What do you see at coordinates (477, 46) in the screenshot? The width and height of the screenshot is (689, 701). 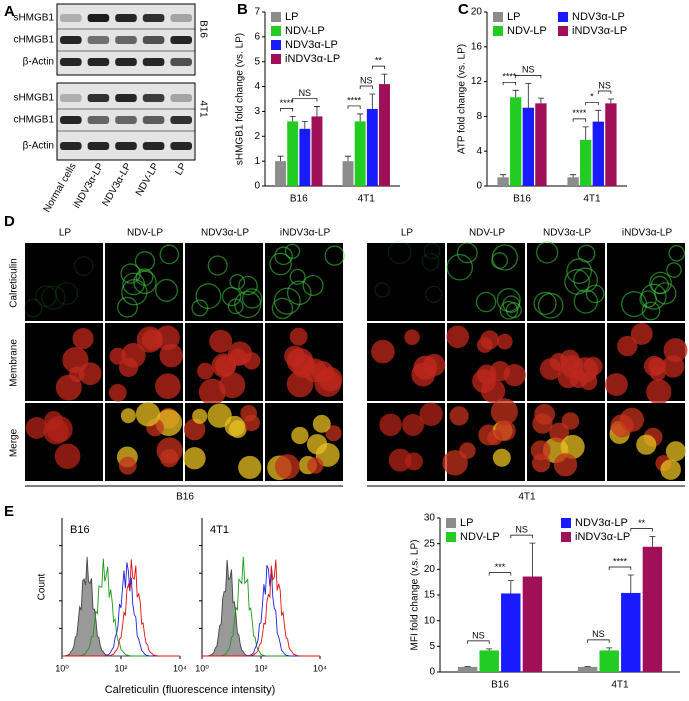 I see `y-tick-label: 16` at bounding box center [477, 46].